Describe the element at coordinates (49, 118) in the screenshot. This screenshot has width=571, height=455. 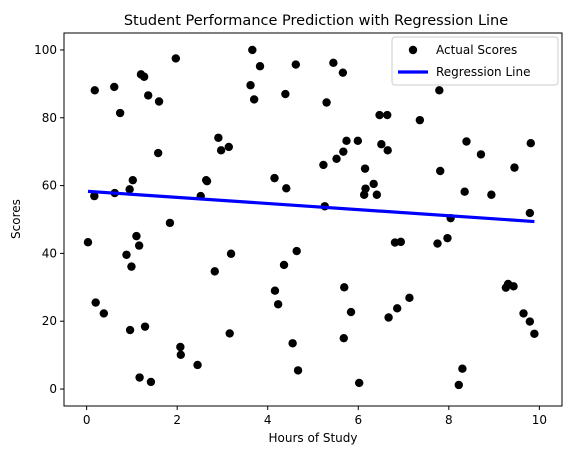
I see `y-tick-label: 80` at that location.